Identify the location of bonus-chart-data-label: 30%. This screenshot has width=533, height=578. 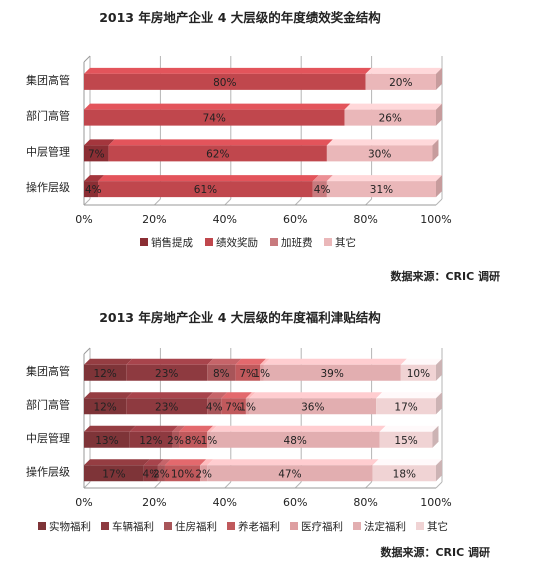
(379, 154).